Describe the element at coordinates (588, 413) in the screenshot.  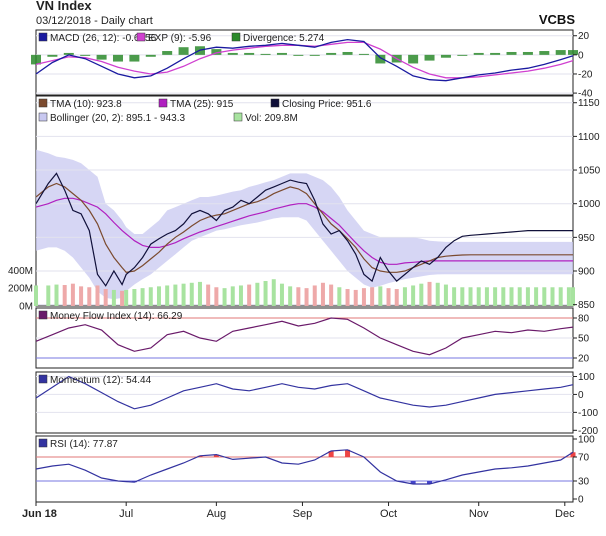
I see `y-tick-label: -100` at that location.